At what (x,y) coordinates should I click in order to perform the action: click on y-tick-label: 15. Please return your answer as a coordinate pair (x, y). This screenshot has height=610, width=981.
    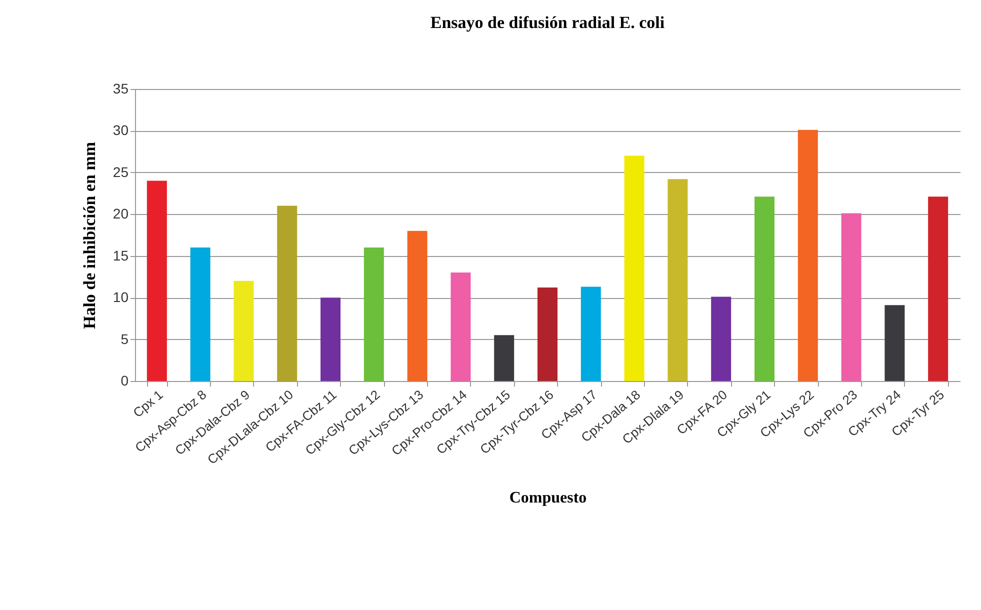
    Looking at the image, I should click on (120, 255).